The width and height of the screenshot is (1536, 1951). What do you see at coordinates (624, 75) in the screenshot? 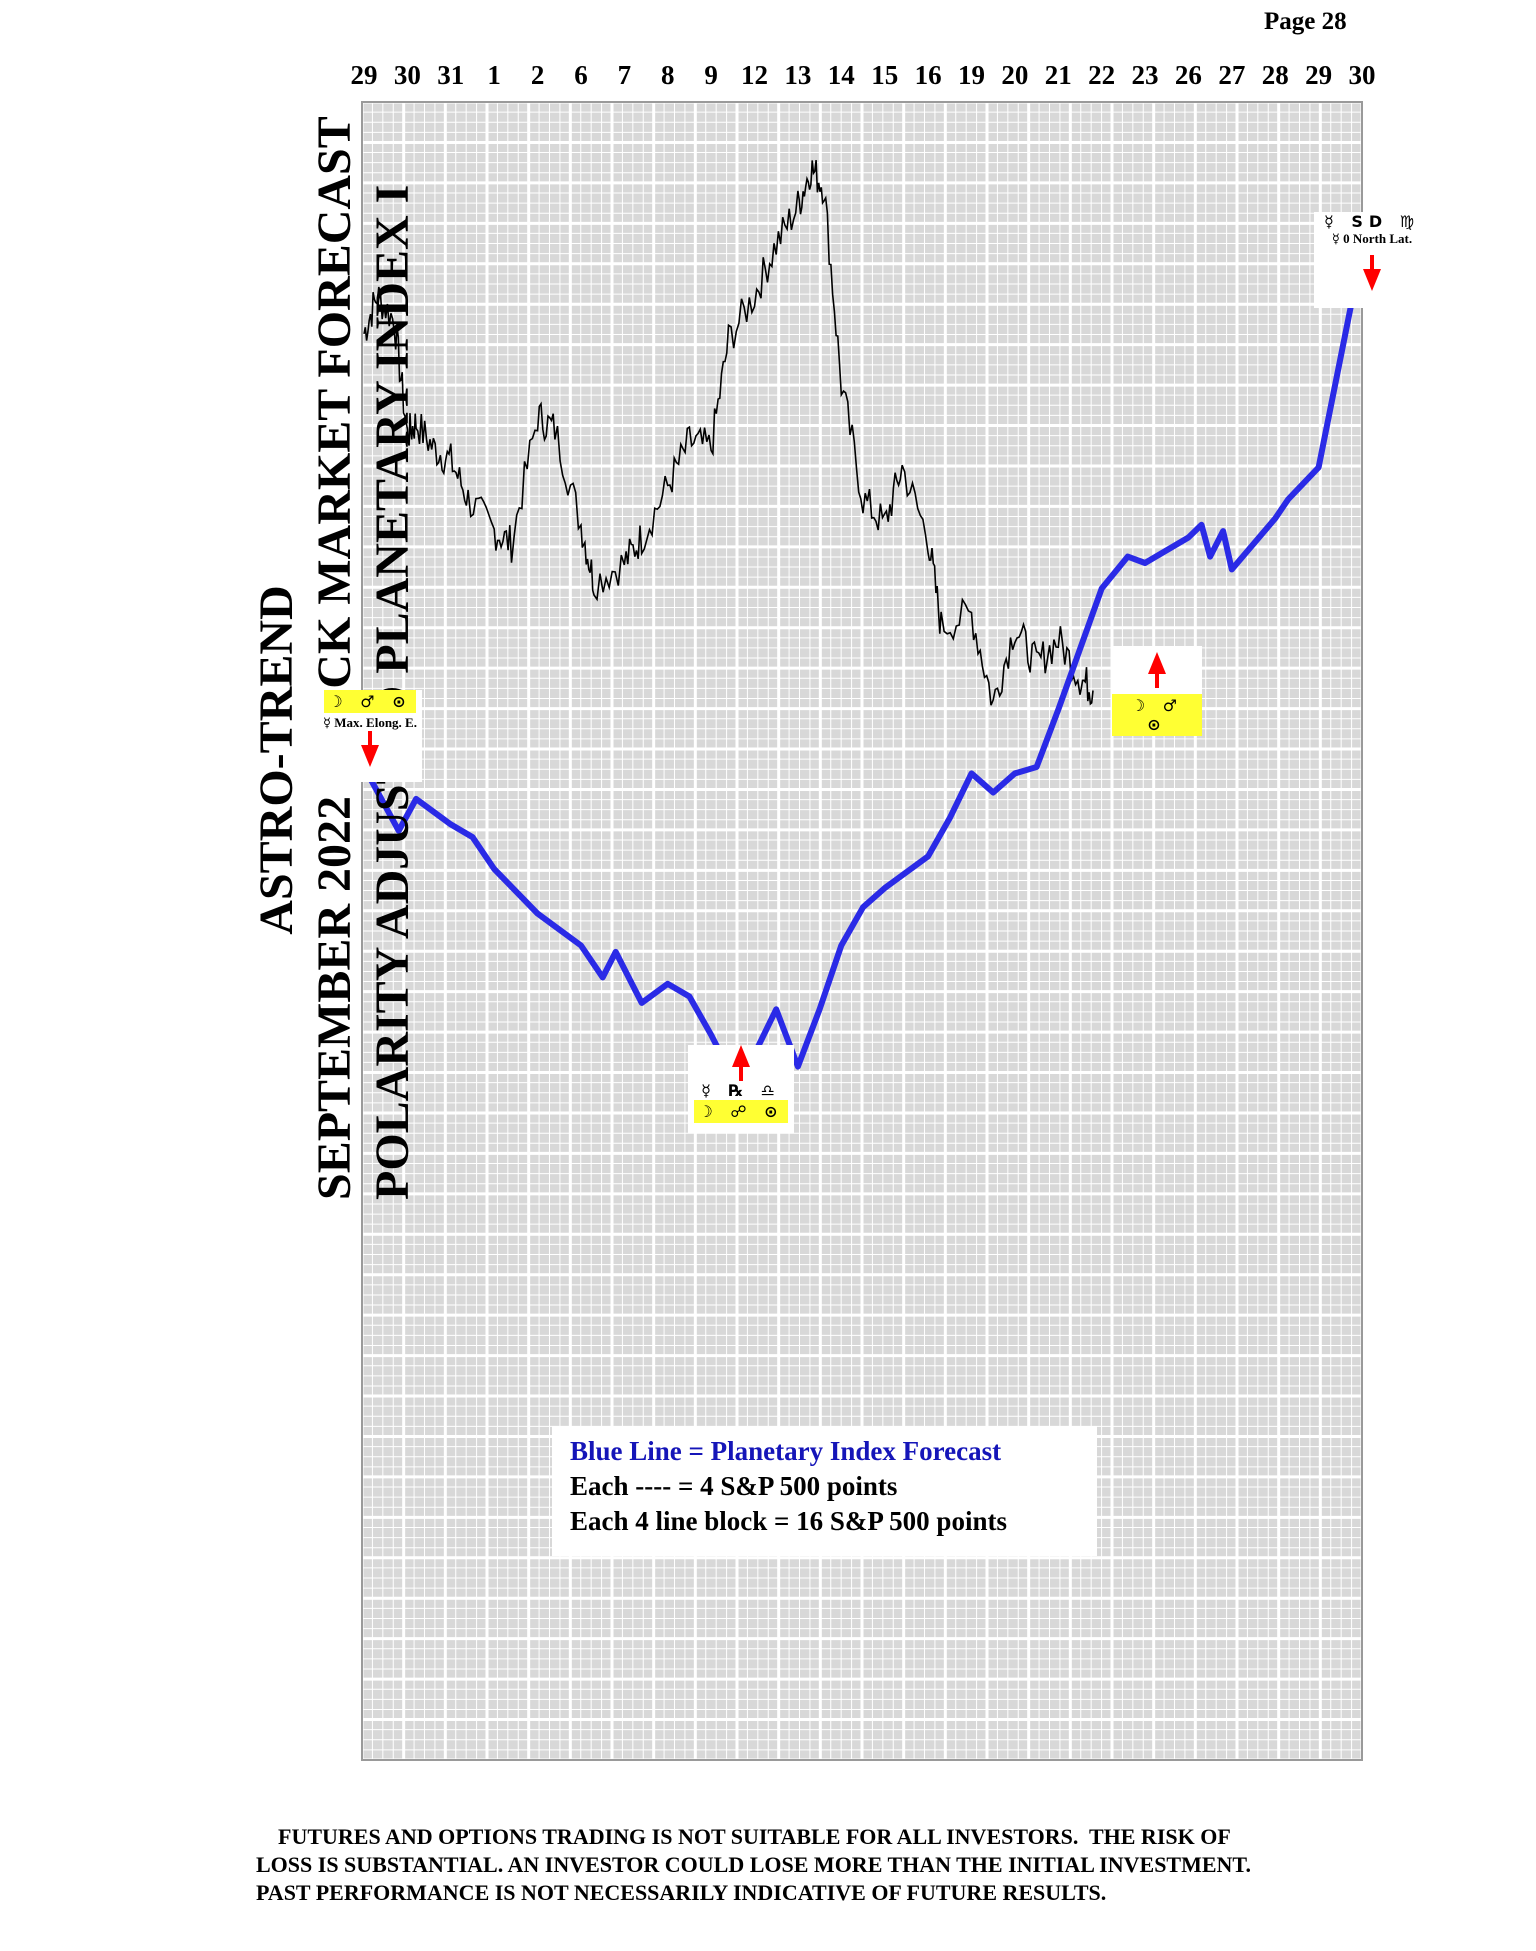
I see `date-label: 7` at bounding box center [624, 75].